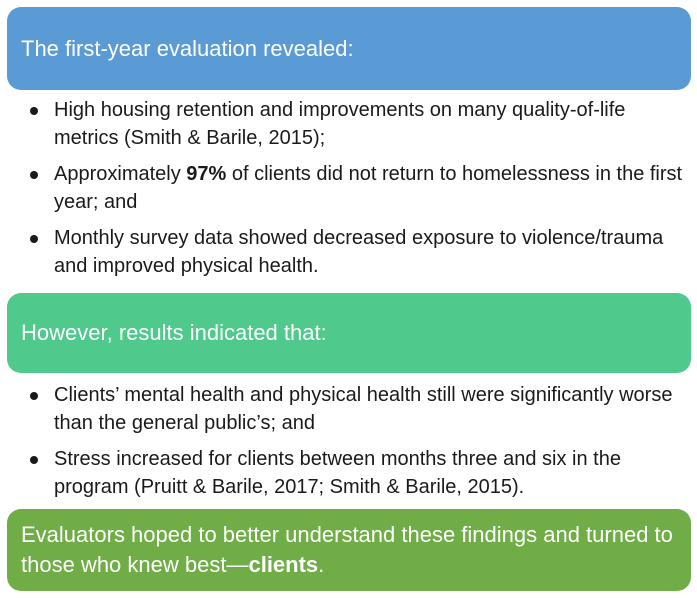 The image size is (697, 598). I want to click on conclusion-text-post: ., so click(321, 564).